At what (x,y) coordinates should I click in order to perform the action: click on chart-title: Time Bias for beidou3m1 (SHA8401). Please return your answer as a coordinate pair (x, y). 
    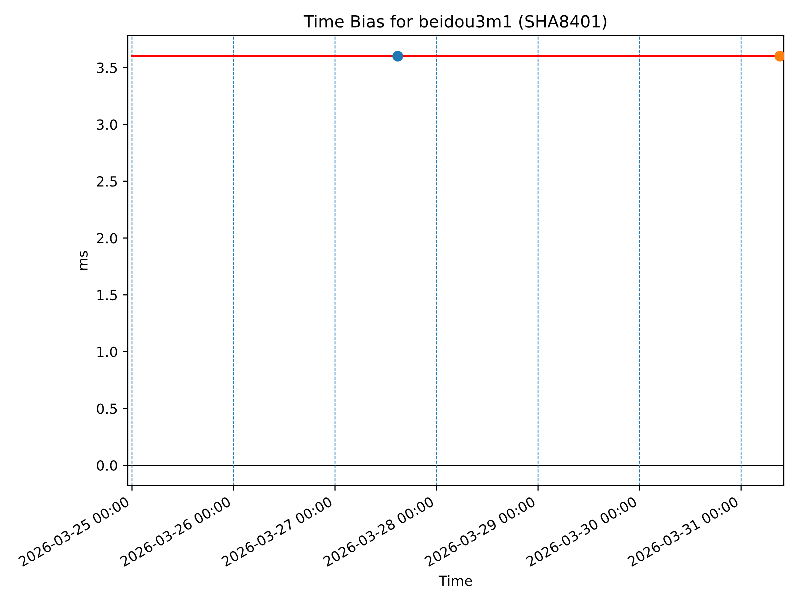
    Looking at the image, I should click on (455, 22).